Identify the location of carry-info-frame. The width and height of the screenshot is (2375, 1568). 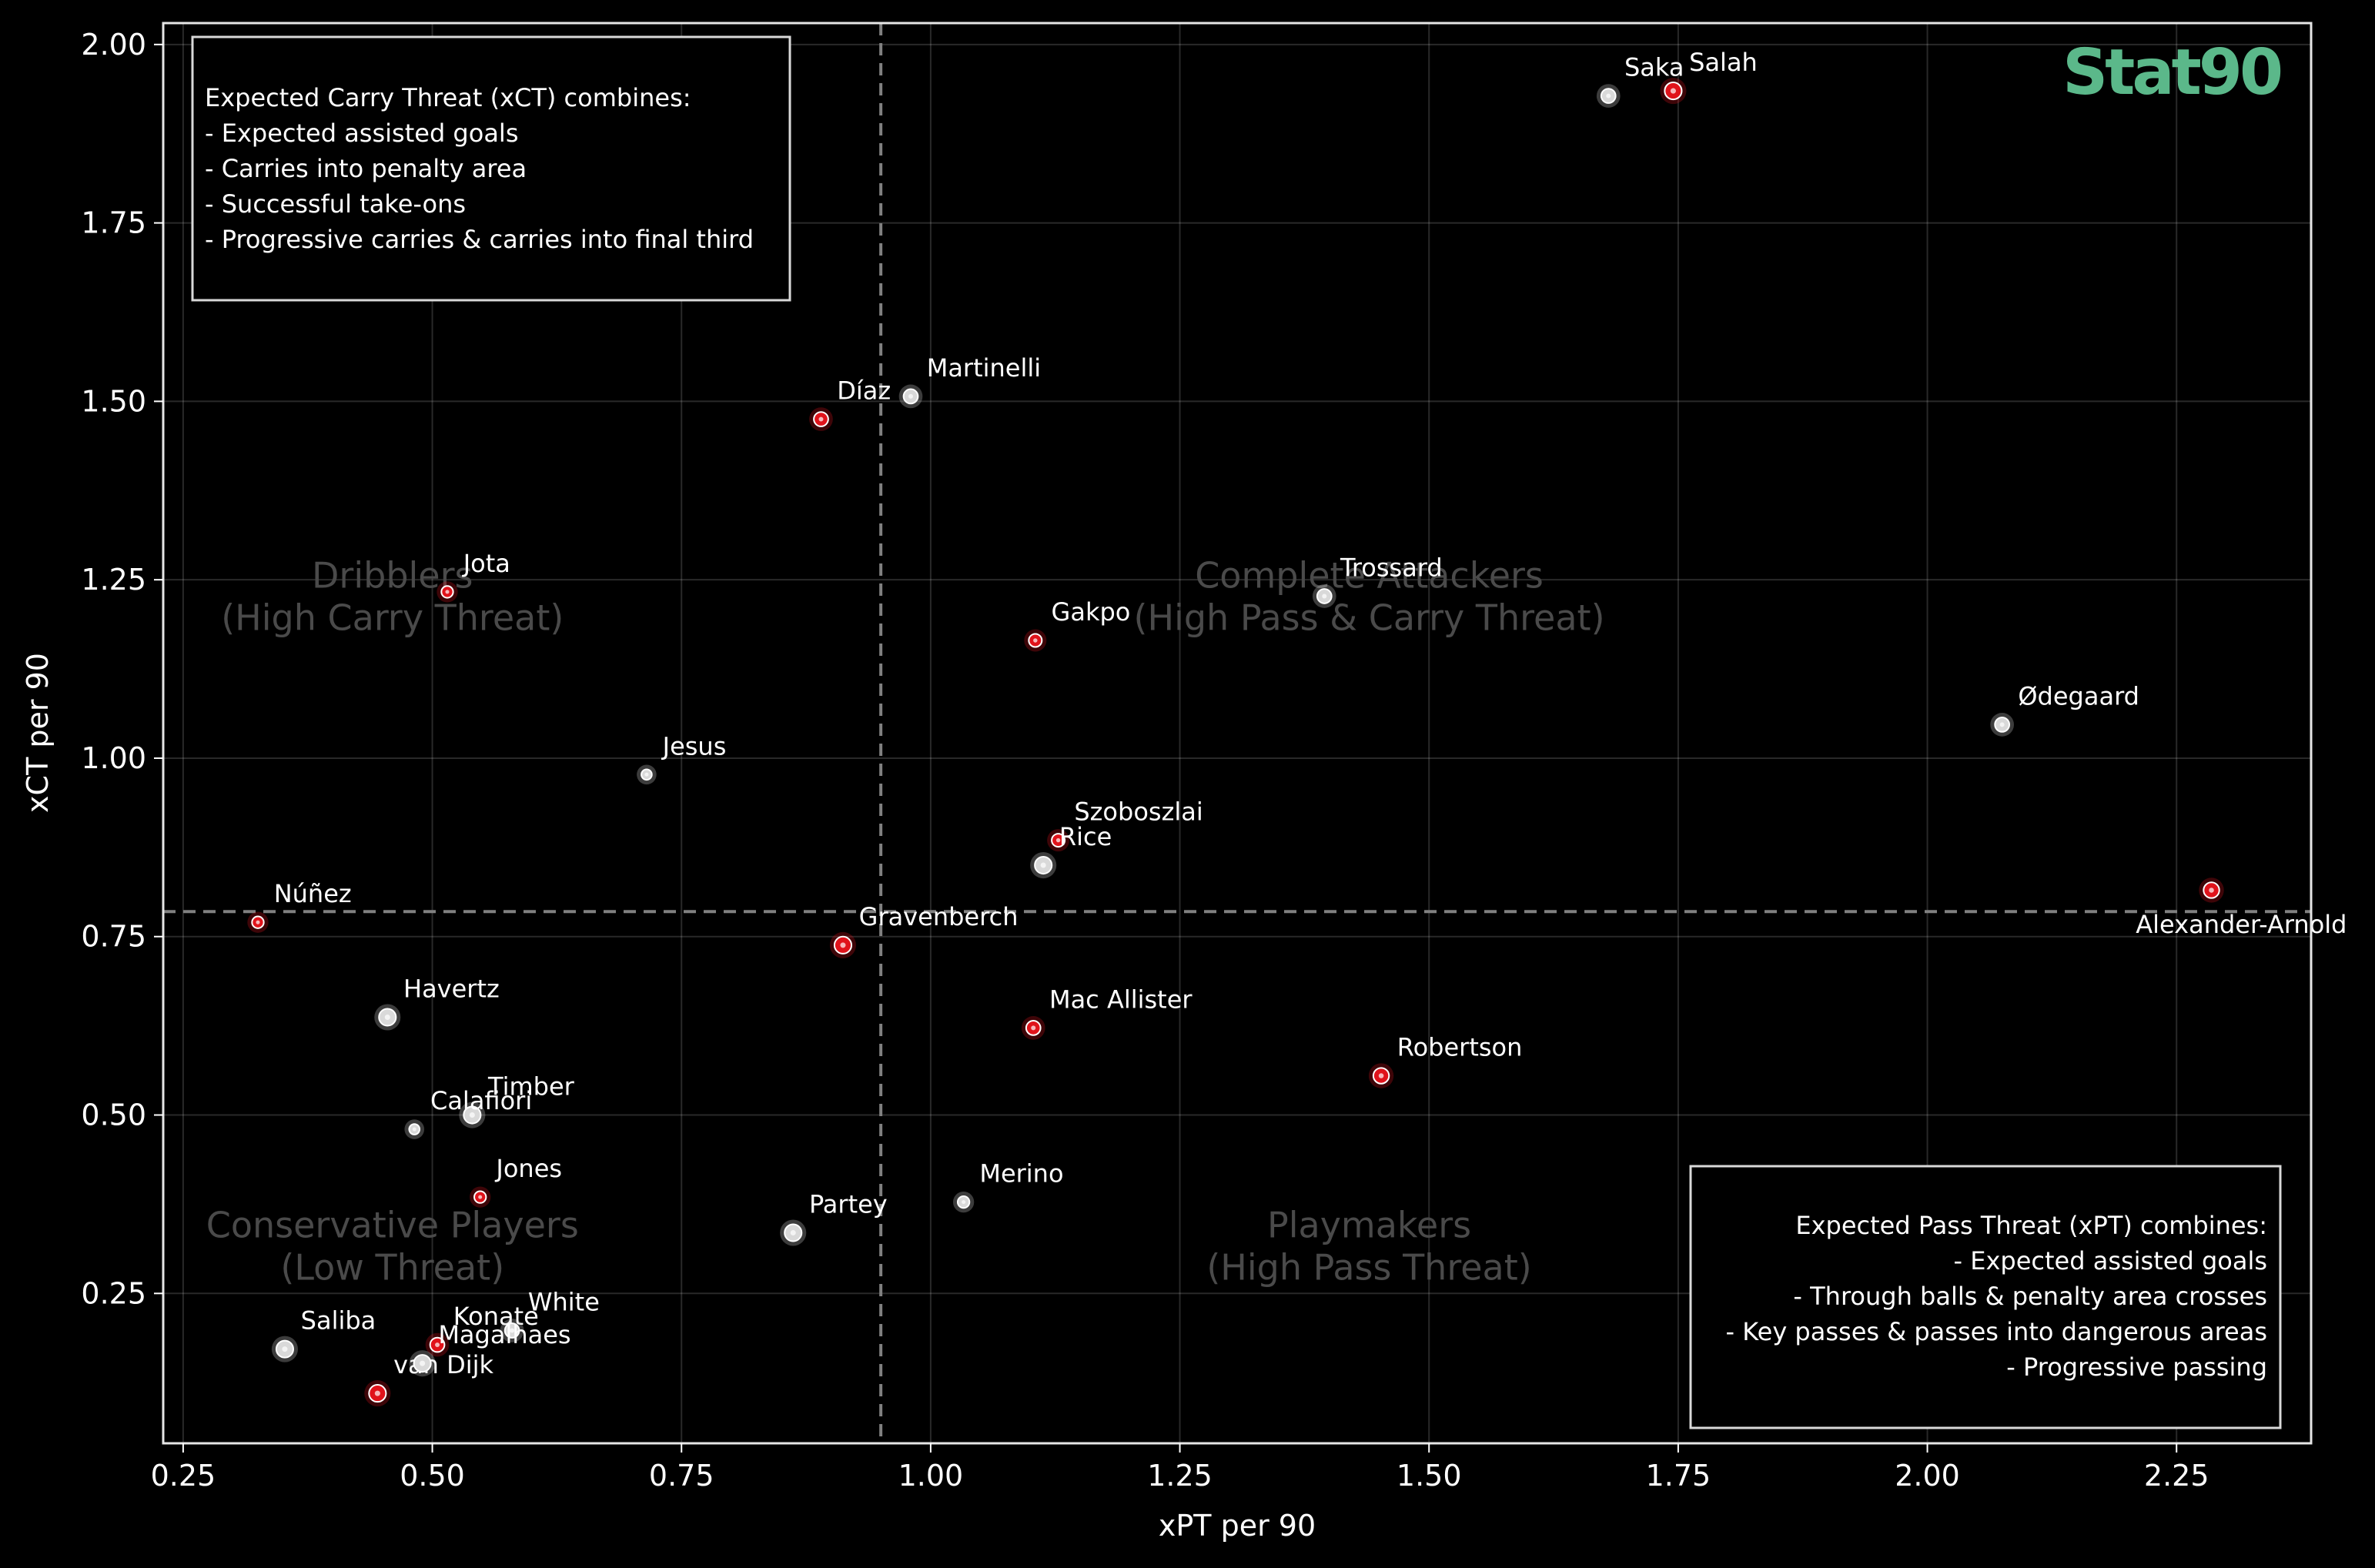
(491, 168).